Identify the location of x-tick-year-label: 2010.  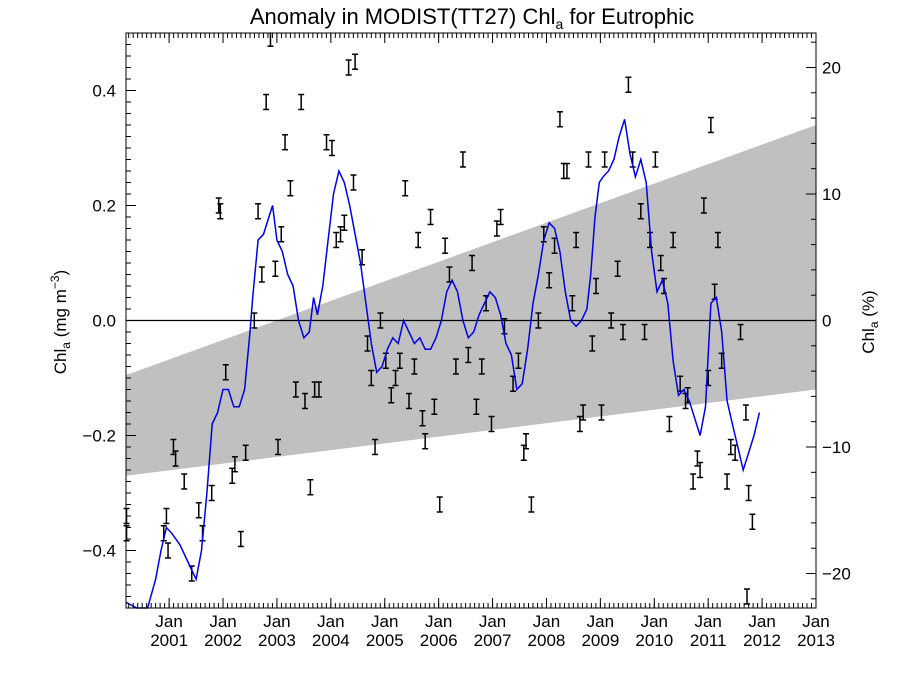
(654, 640).